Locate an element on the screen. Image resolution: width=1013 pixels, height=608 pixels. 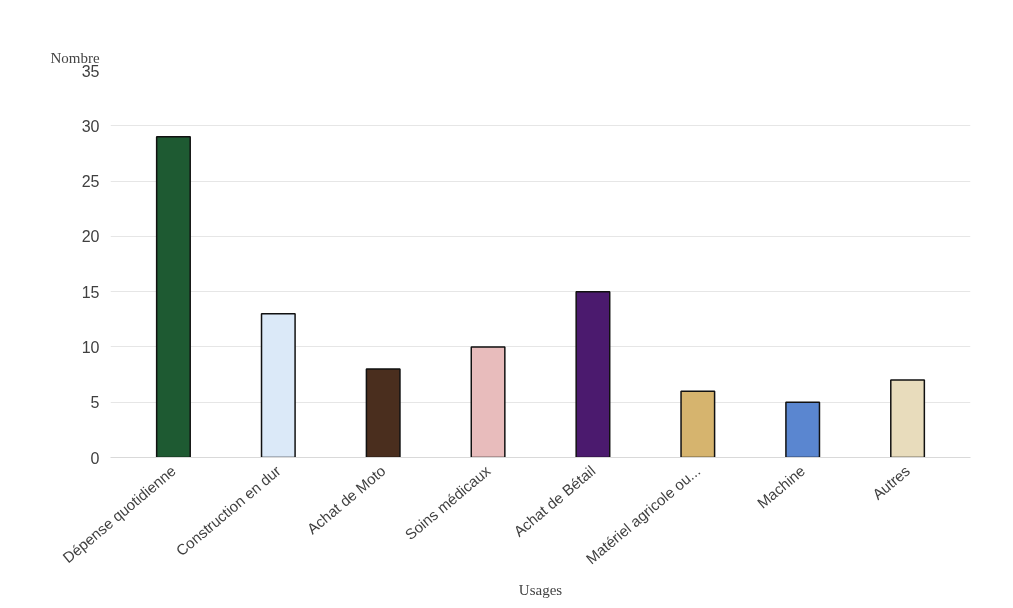
y-tick-label: 10 is located at coordinates (90, 347).